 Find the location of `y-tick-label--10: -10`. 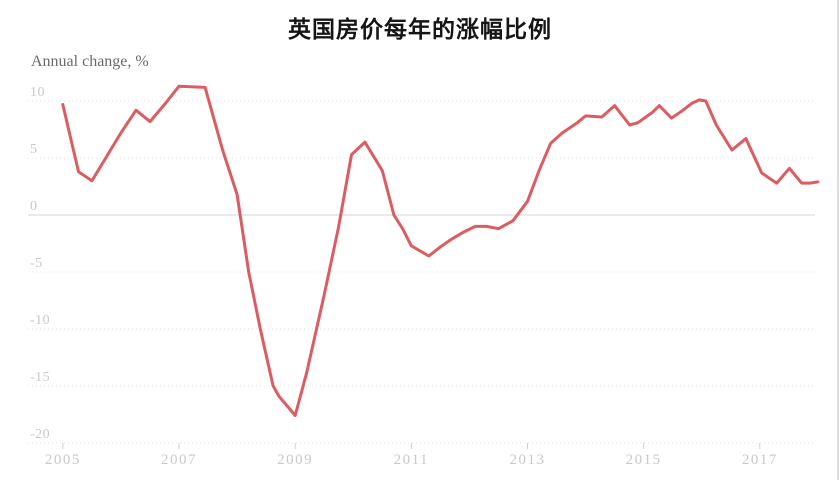

y-tick-label--10: -10 is located at coordinates (40, 320).